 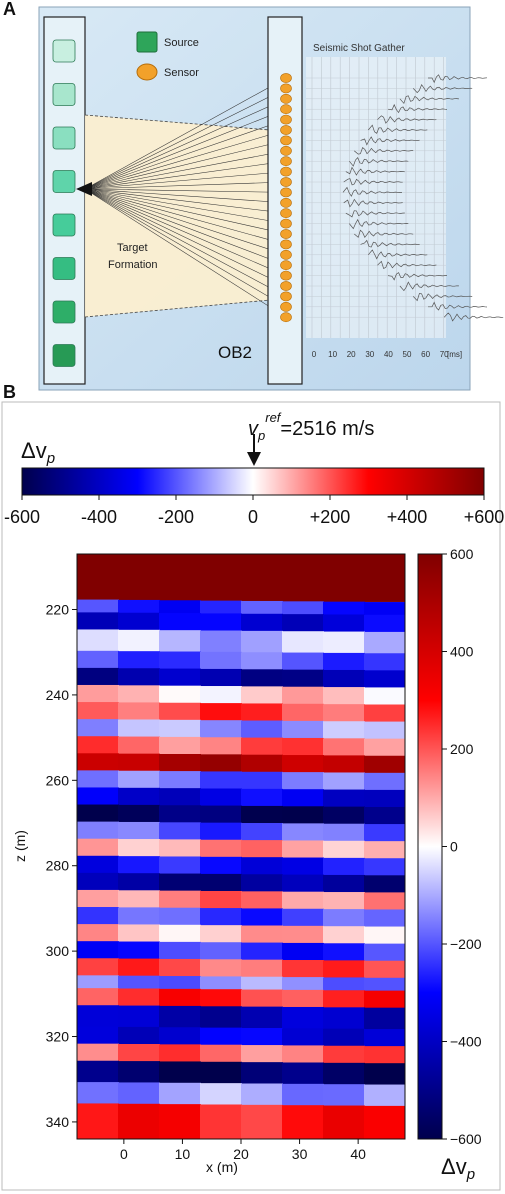 What do you see at coordinates (243, 1150) in the screenshot?
I see `x-axis-ticks: 0 10 20 30 40` at bounding box center [243, 1150].